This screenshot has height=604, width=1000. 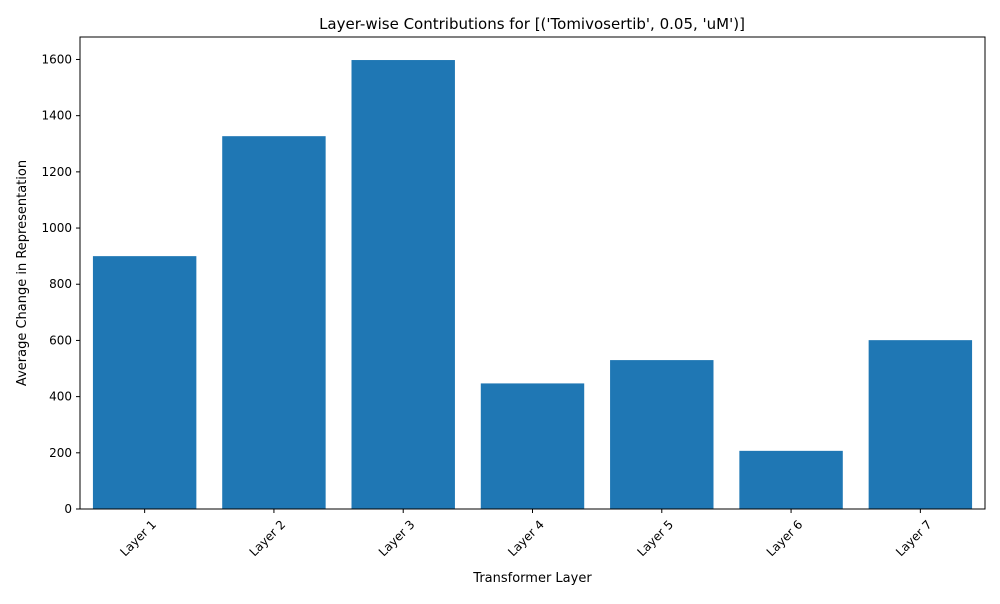 What do you see at coordinates (785, 538) in the screenshot?
I see `x-tick-label: Layer 6` at bounding box center [785, 538].